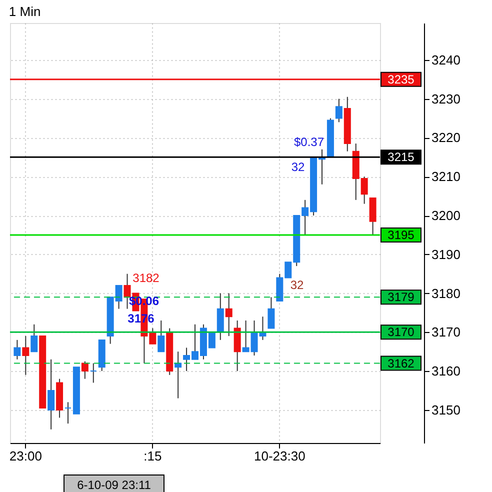 This screenshot has width=492, height=492. What do you see at coordinates (153, 456) in the screenshot?
I see `x-tick-label: :15` at bounding box center [153, 456].